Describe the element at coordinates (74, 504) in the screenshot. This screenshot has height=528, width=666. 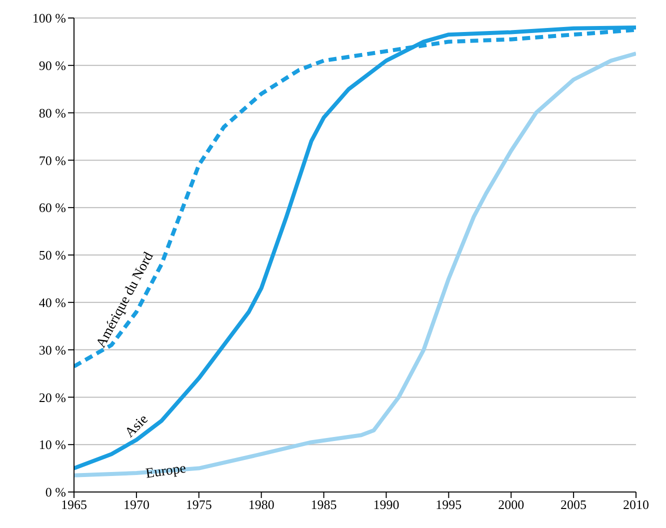
I see `x-tick-label: 1965` at that location.